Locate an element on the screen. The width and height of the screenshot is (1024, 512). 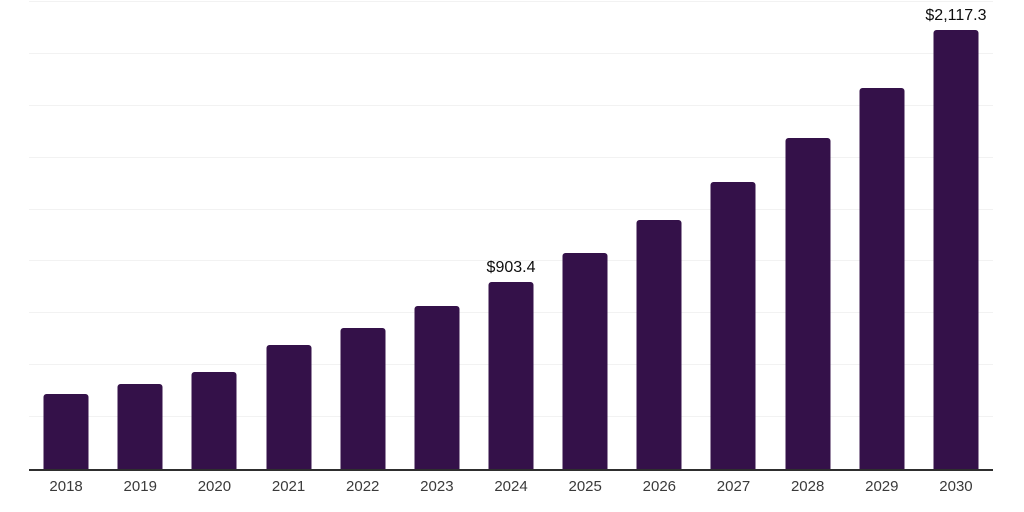
x-axis-label-2029: 2029 is located at coordinates (882, 486).